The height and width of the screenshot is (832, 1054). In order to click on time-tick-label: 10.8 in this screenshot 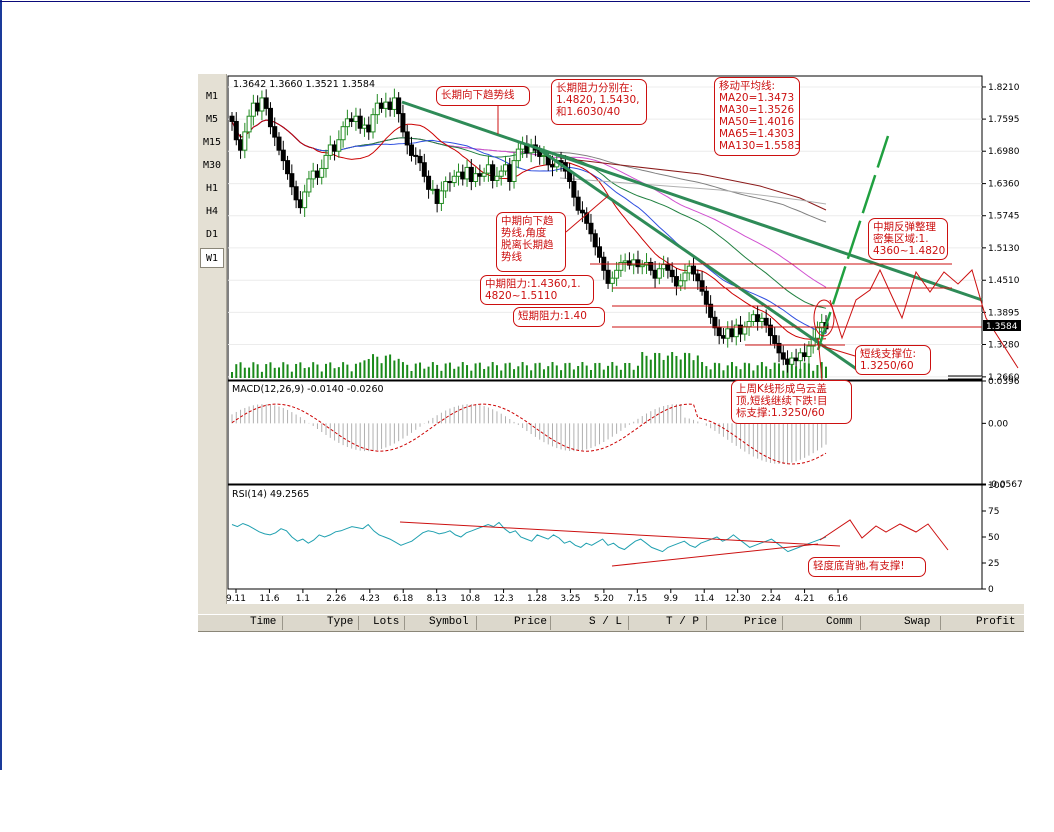, I will do `click(470, 599)`.